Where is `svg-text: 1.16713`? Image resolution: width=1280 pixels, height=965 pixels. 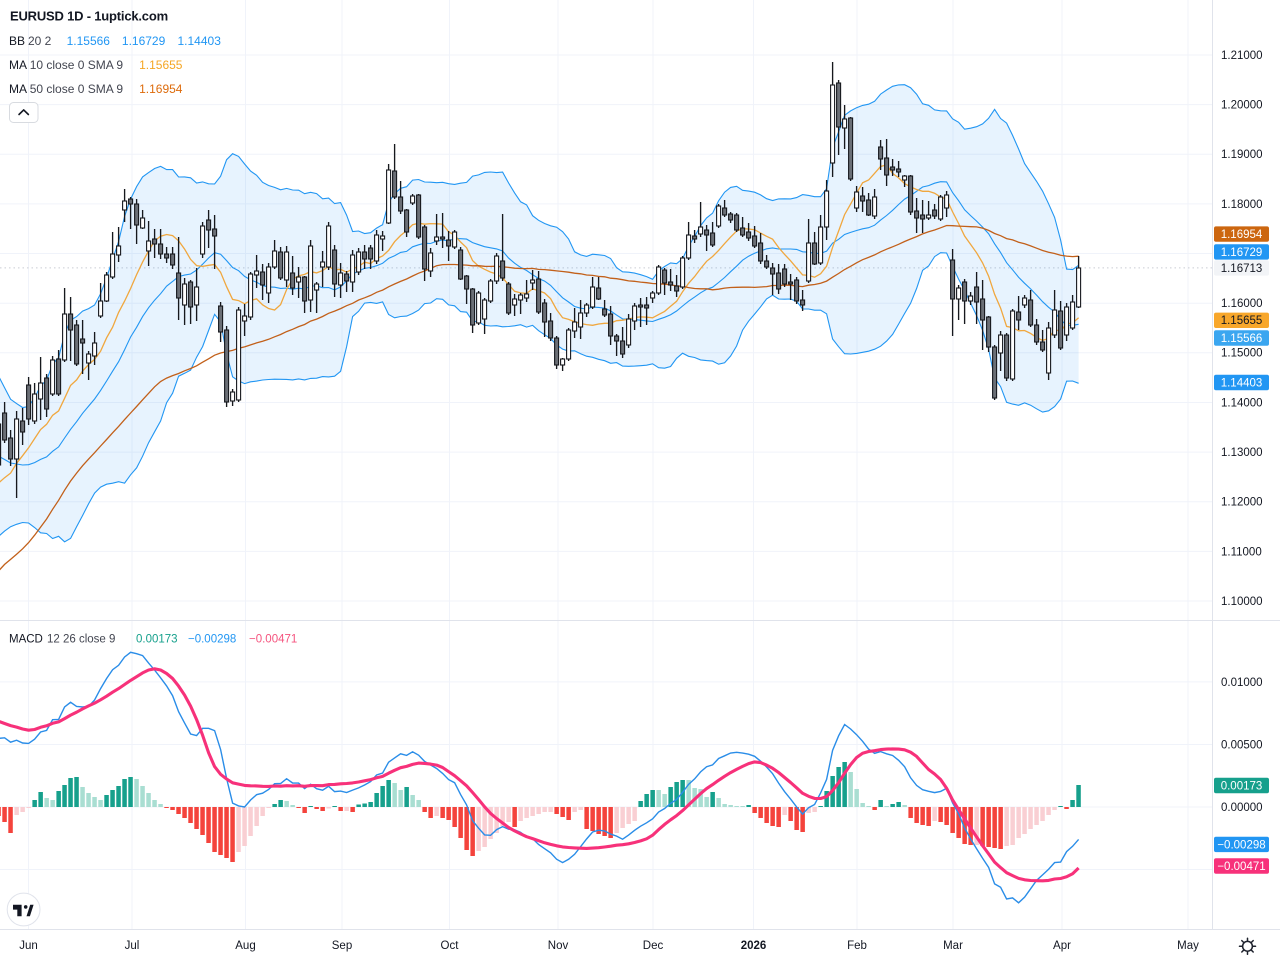
svg-text: 1.16713 is located at coordinates (1242, 269).